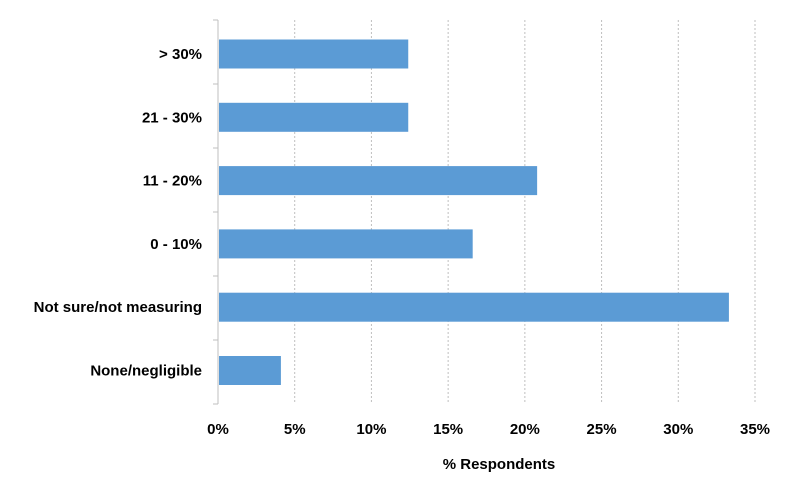 This screenshot has height=493, width=794. I want to click on x-tick-label: 5%, so click(295, 429).